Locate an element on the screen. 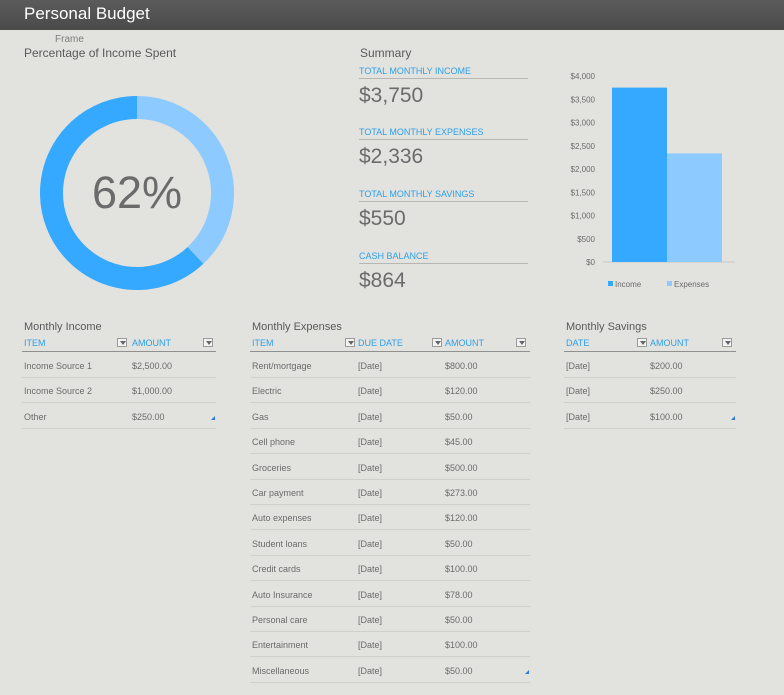  summary-label: TOTAL MONTHLY SAVINGS is located at coordinates (443, 195).